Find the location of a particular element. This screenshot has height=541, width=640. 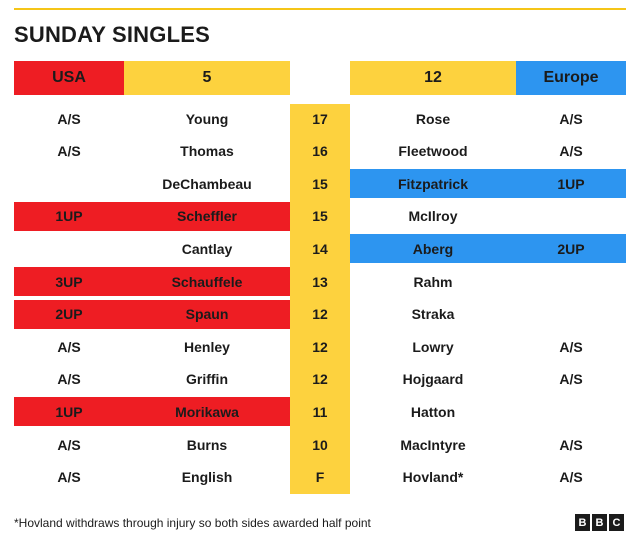

page-title: SUNDAY SINGLES is located at coordinates (112, 34).